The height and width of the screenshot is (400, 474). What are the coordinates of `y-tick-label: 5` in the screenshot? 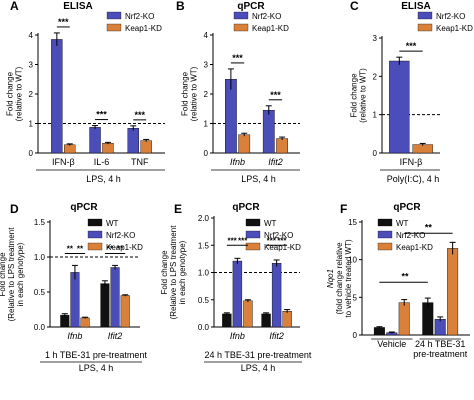 It's located at (355, 297).